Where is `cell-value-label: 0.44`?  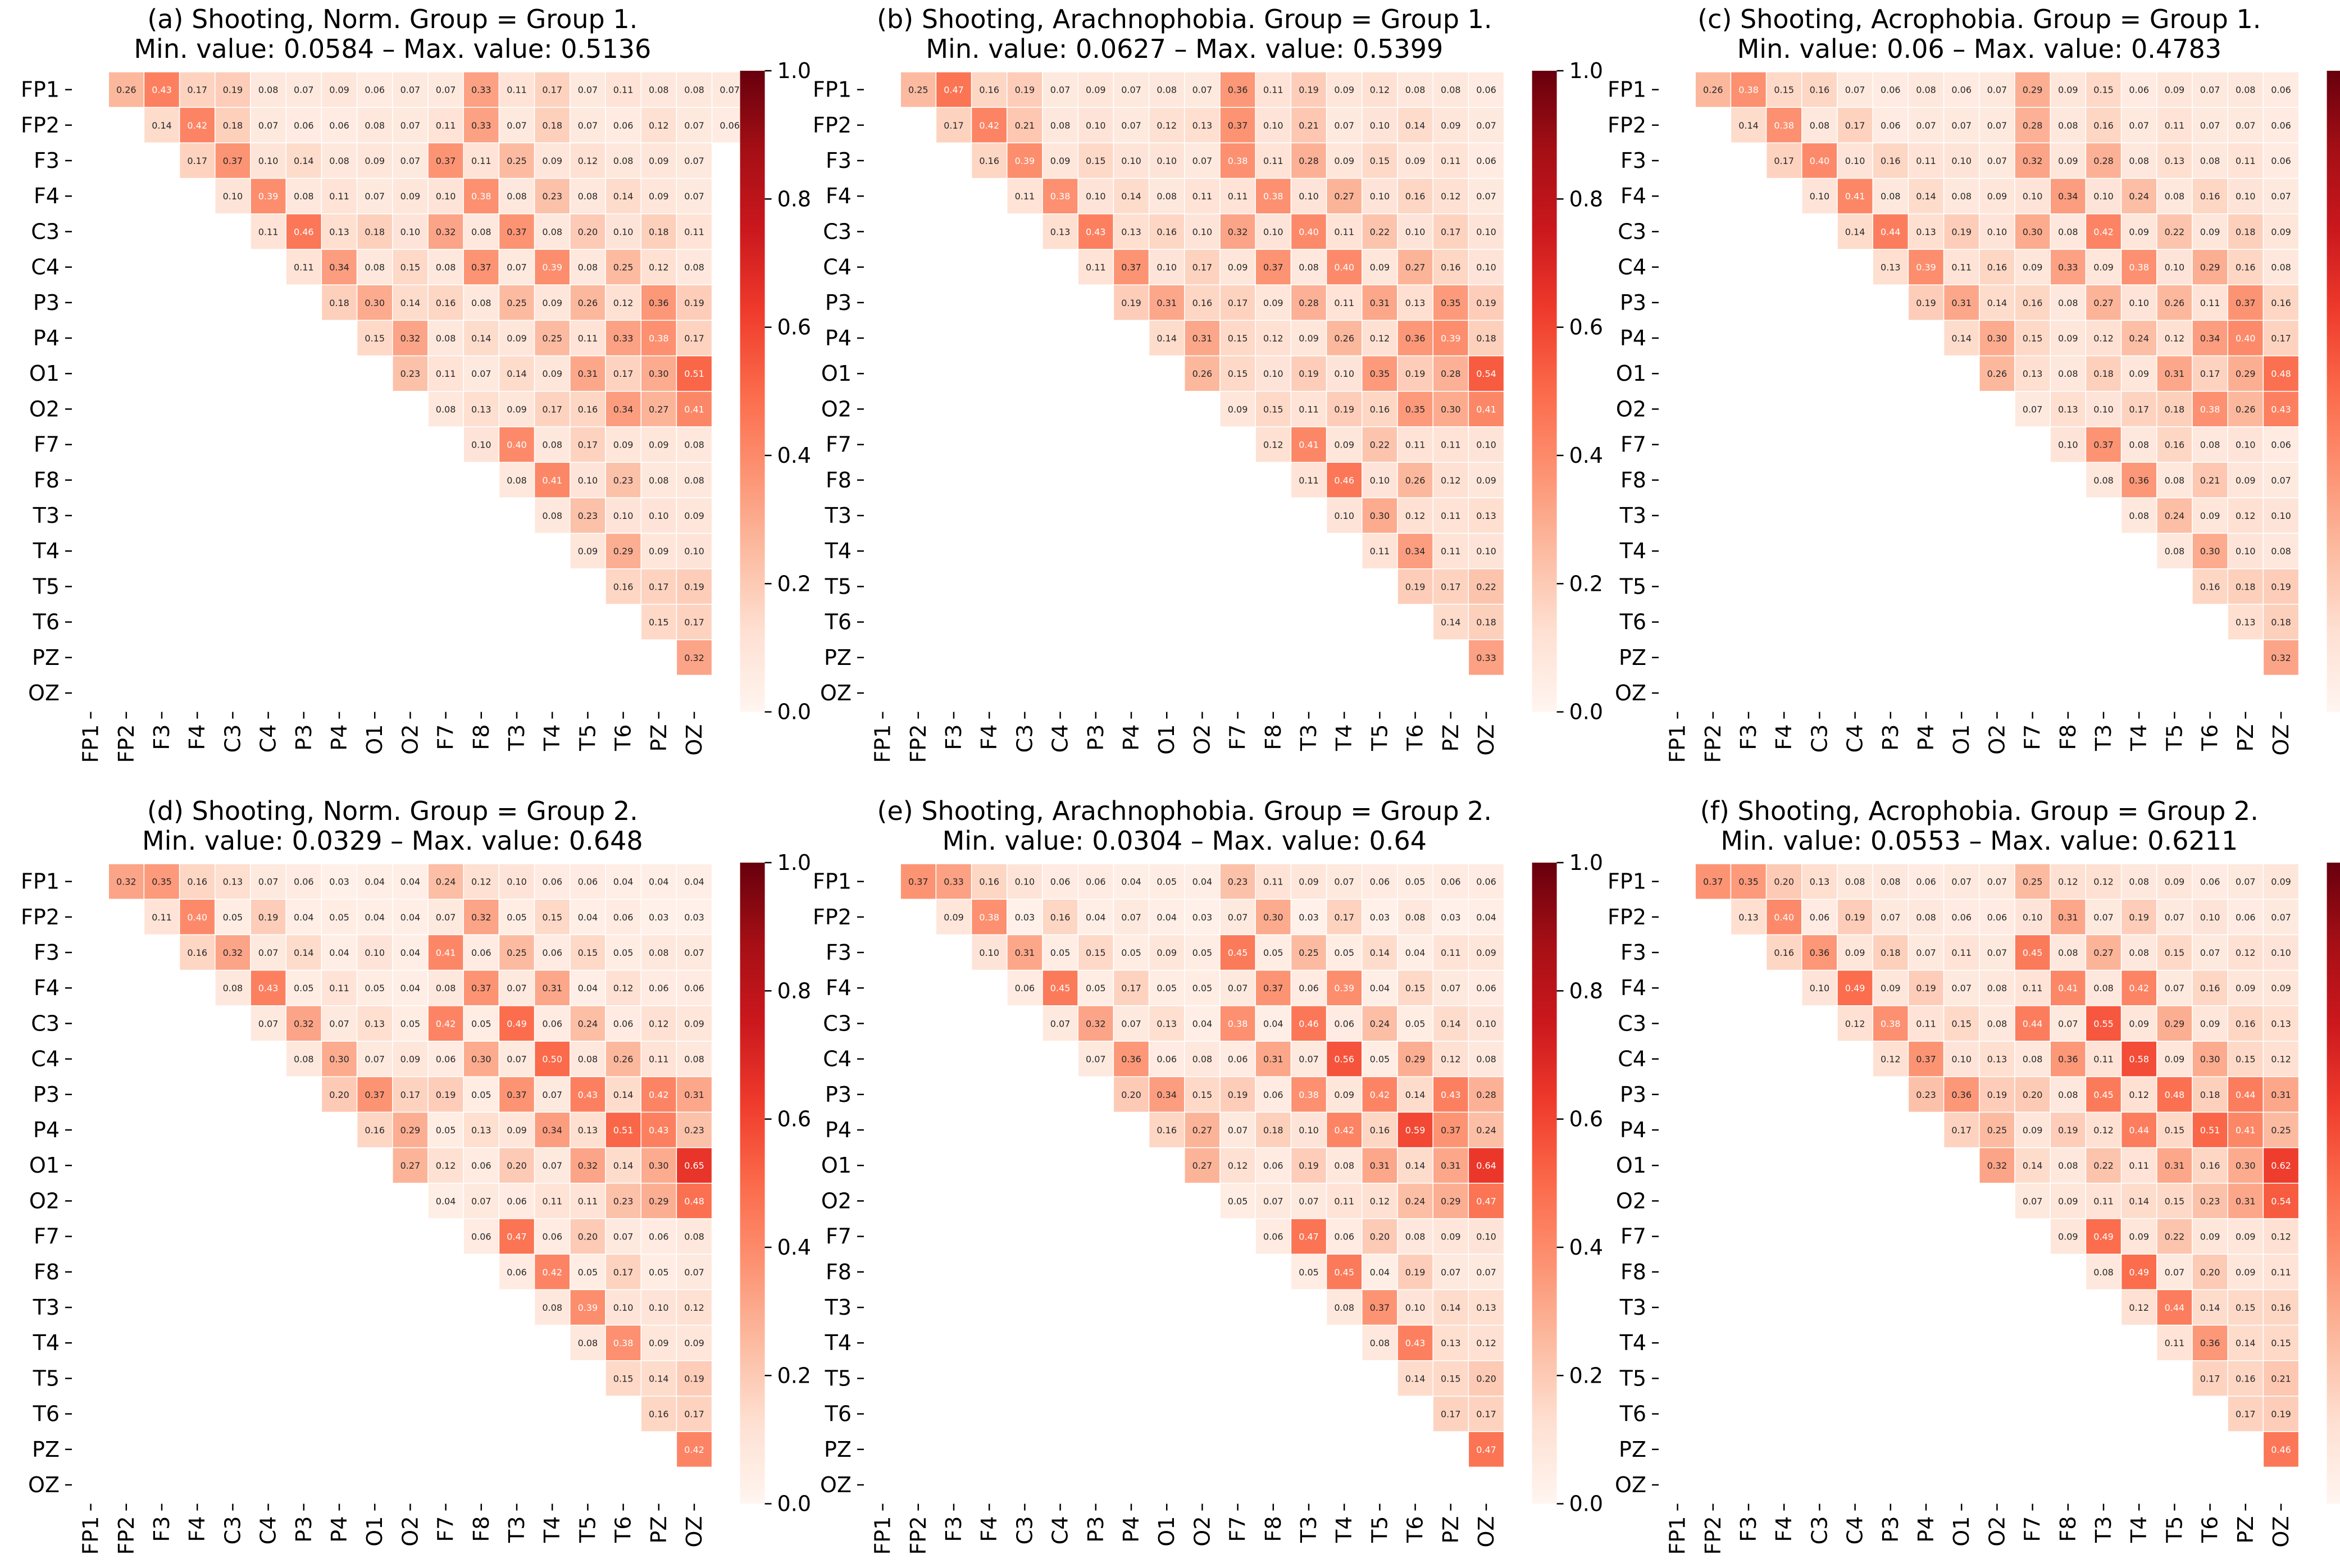
cell-value-label: 0.44 is located at coordinates (2033, 1023).